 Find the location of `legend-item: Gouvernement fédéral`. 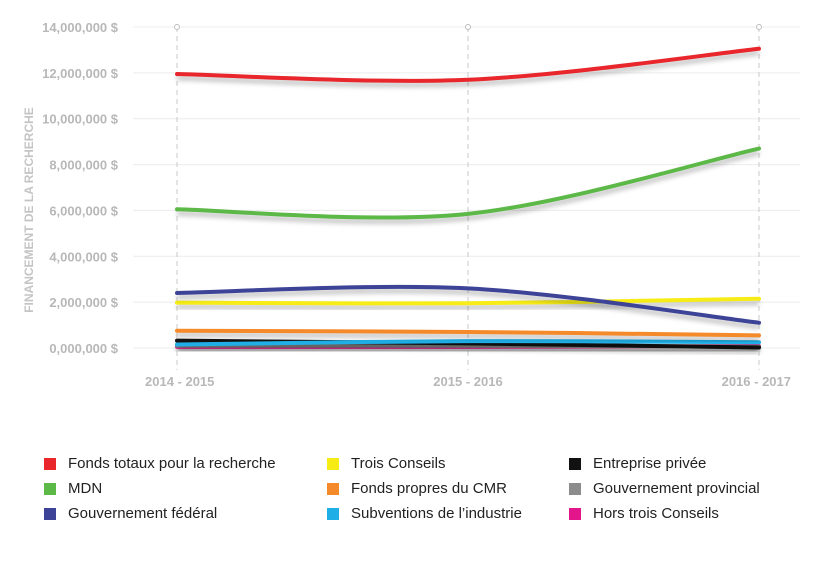

legend-item: Gouvernement fédéral is located at coordinates (185, 513).